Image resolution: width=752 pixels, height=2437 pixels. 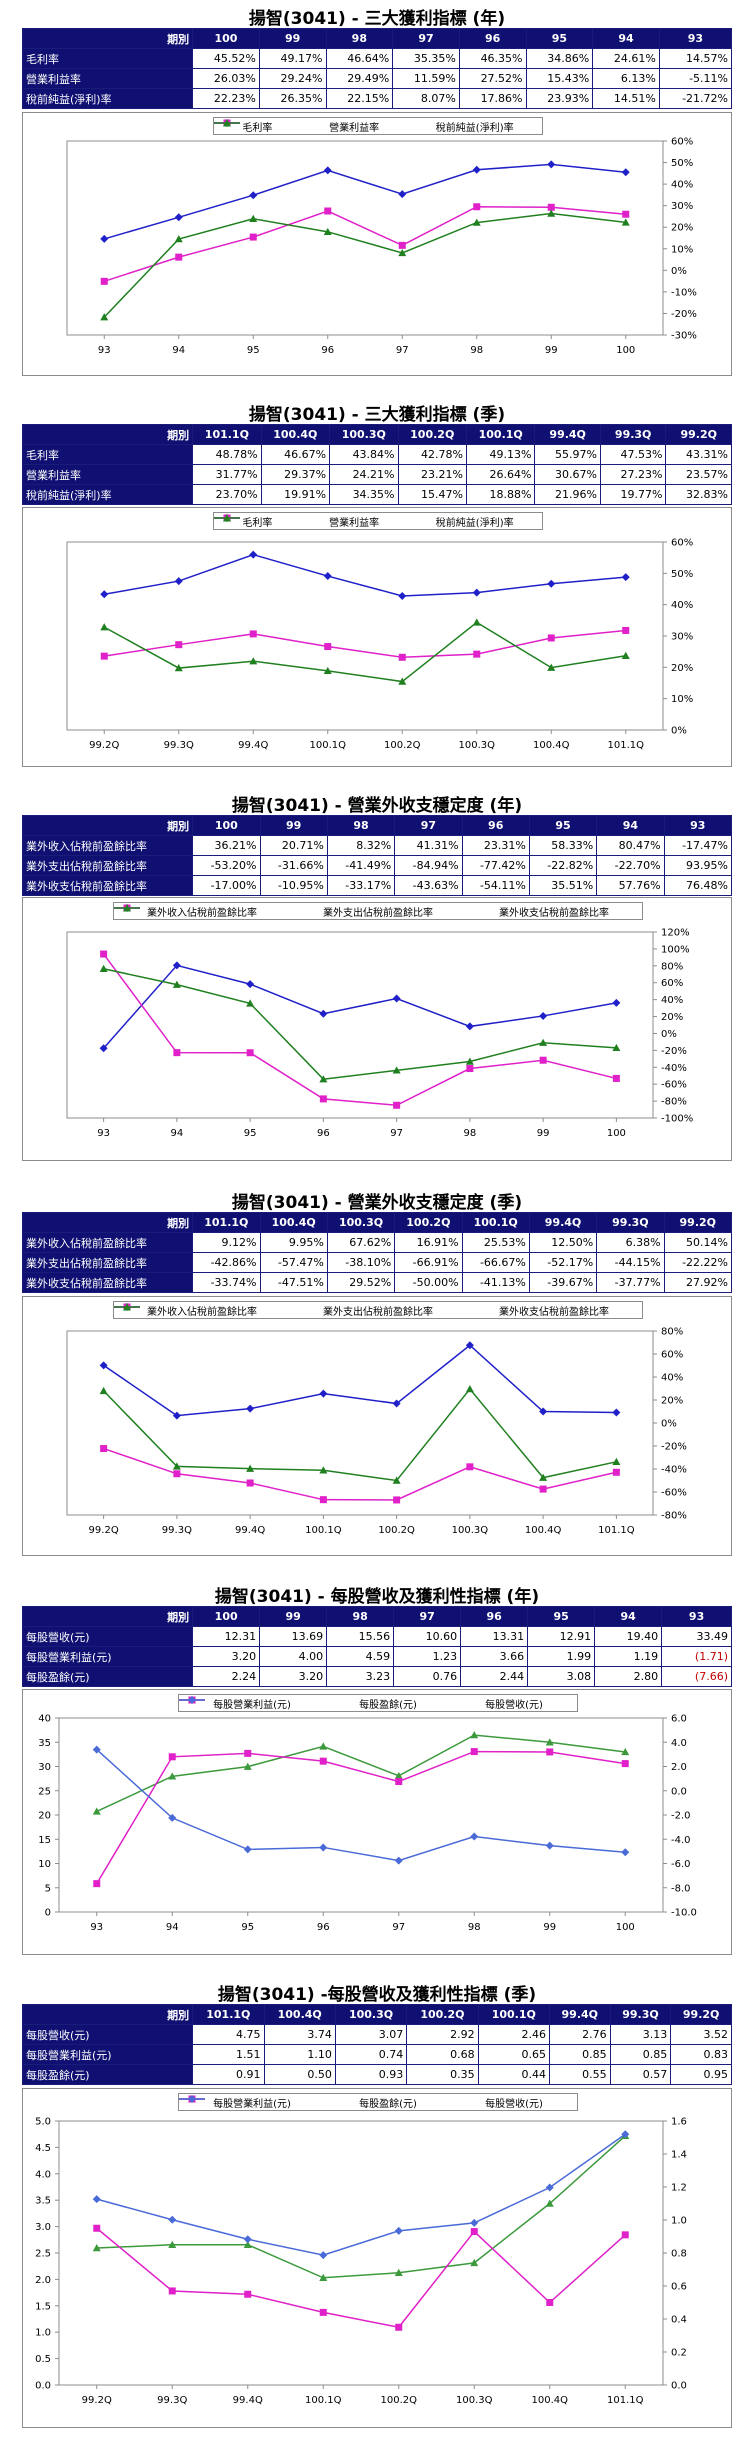 What do you see at coordinates (226, 1676) in the screenshot?
I see `table-cell: 2.24` at bounding box center [226, 1676].